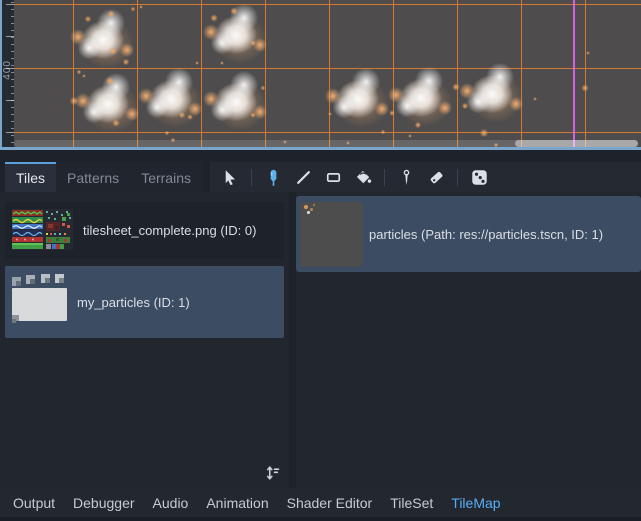 Image resolution: width=641 pixels, height=521 pixels. I want to click on vertical-ruler: 400, so click(8, 73).